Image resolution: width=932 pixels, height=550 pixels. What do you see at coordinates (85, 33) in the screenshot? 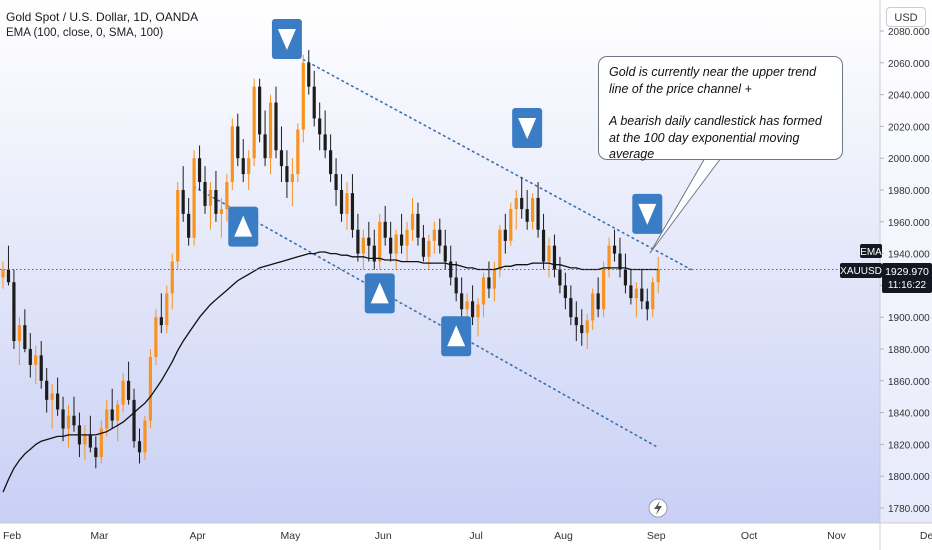
I see `indicator-legend: EMA (100, close, 0, SMA, 100)` at bounding box center [85, 33].